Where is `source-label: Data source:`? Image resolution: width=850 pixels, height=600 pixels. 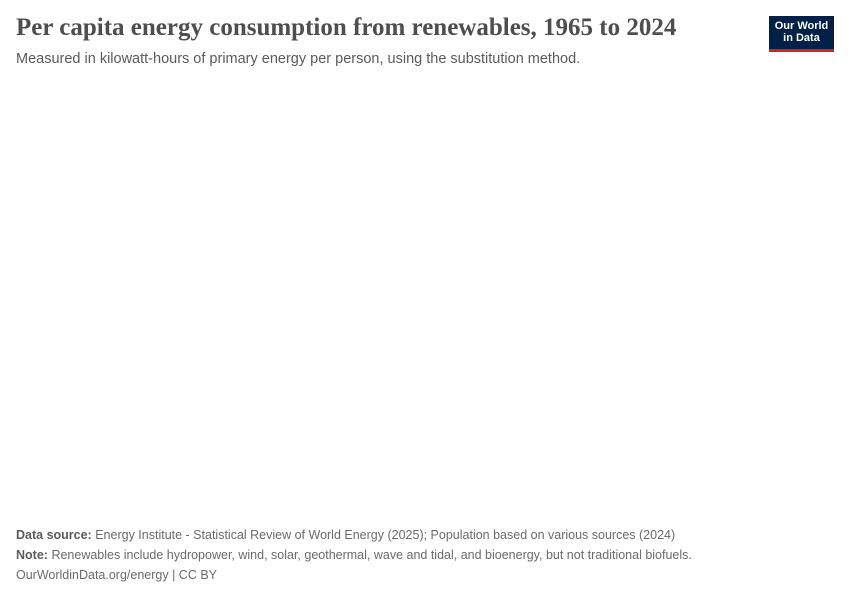
source-label: Data source: is located at coordinates (54, 535).